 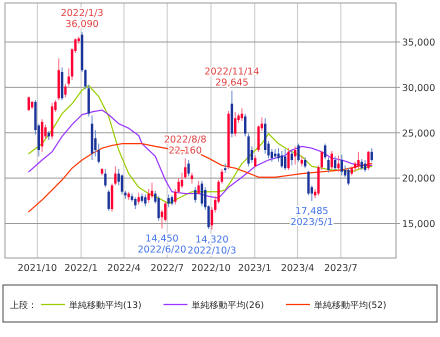 What do you see at coordinates (105, 305) in the screenshot?
I see `legend-label: 単純移動平均(13)` at bounding box center [105, 305].